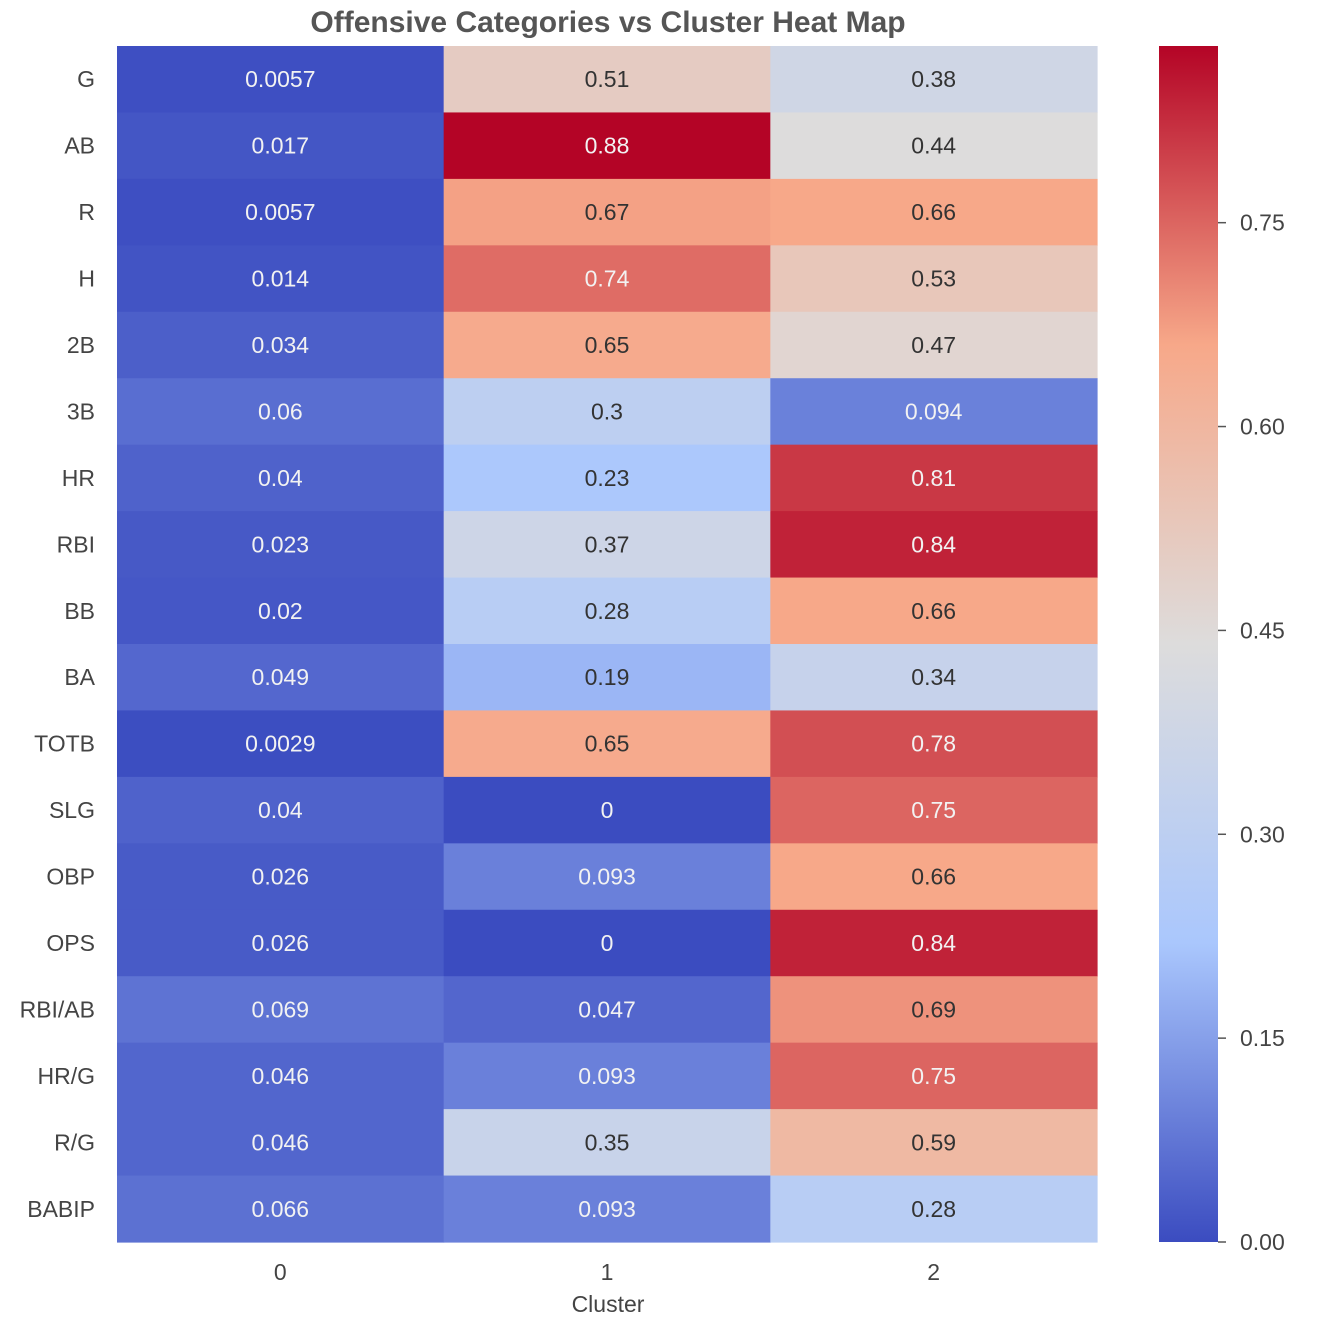  What do you see at coordinates (280, 1272) in the screenshot?
I see `x-tick-label: 0` at bounding box center [280, 1272].